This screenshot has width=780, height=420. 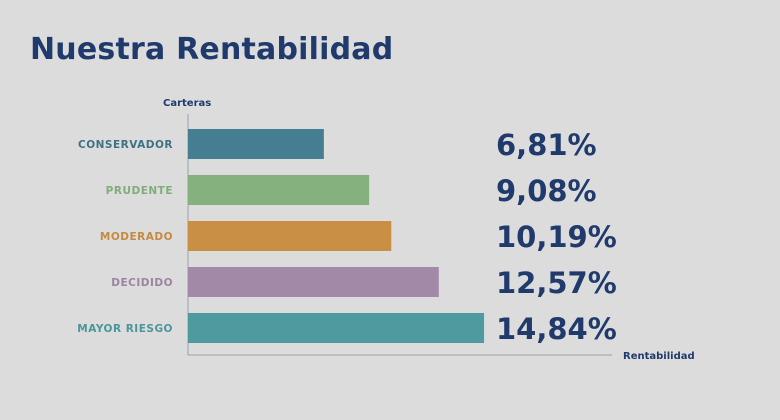 I want to click on chart-title: Nuestra Rentabilidad, so click(x=212, y=49).